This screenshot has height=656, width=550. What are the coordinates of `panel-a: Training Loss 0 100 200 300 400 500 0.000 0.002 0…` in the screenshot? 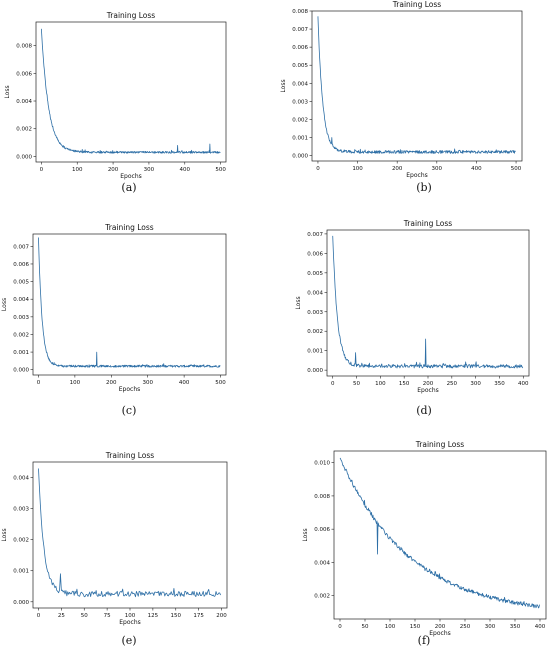 It's located at (115, 102).